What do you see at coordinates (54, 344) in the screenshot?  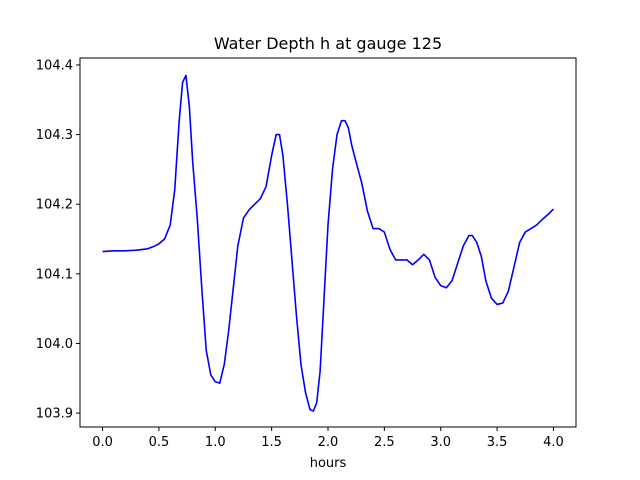 I see `y-tick-label: 104.0` at bounding box center [54, 344].